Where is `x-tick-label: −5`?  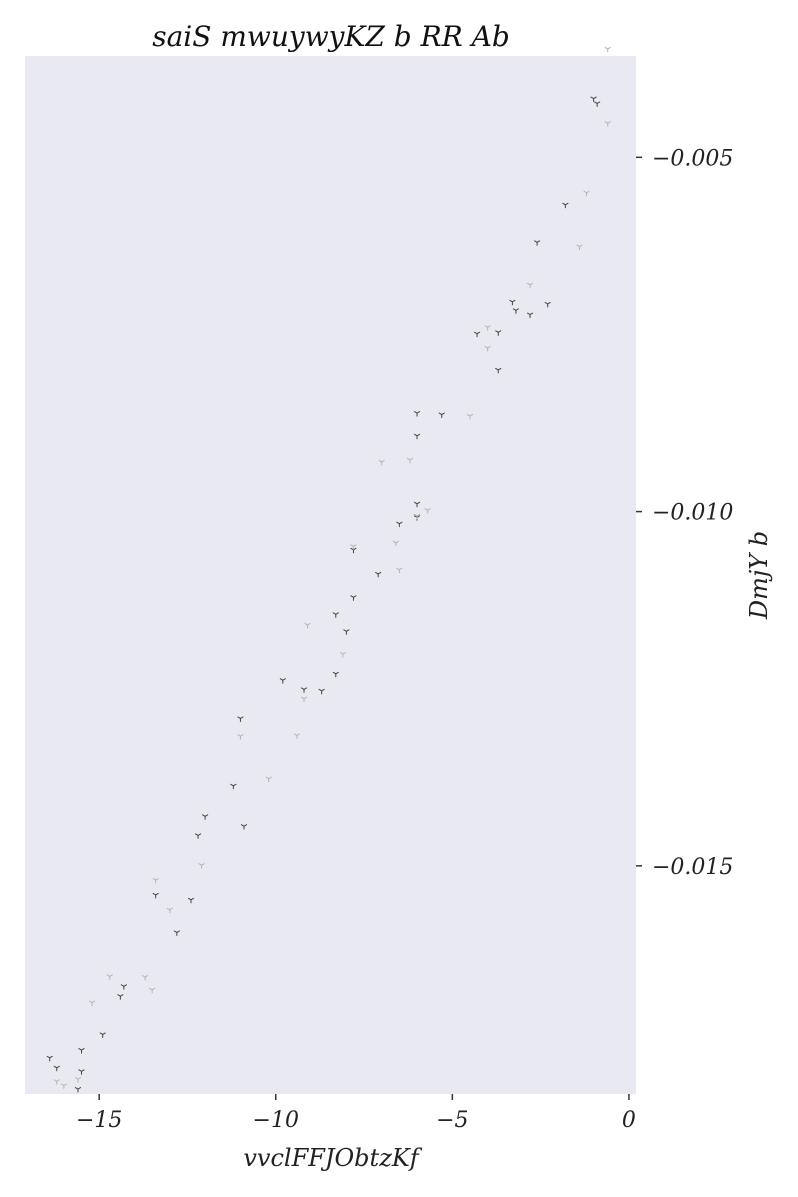 x-tick-label: −5 is located at coordinates (452, 1120).